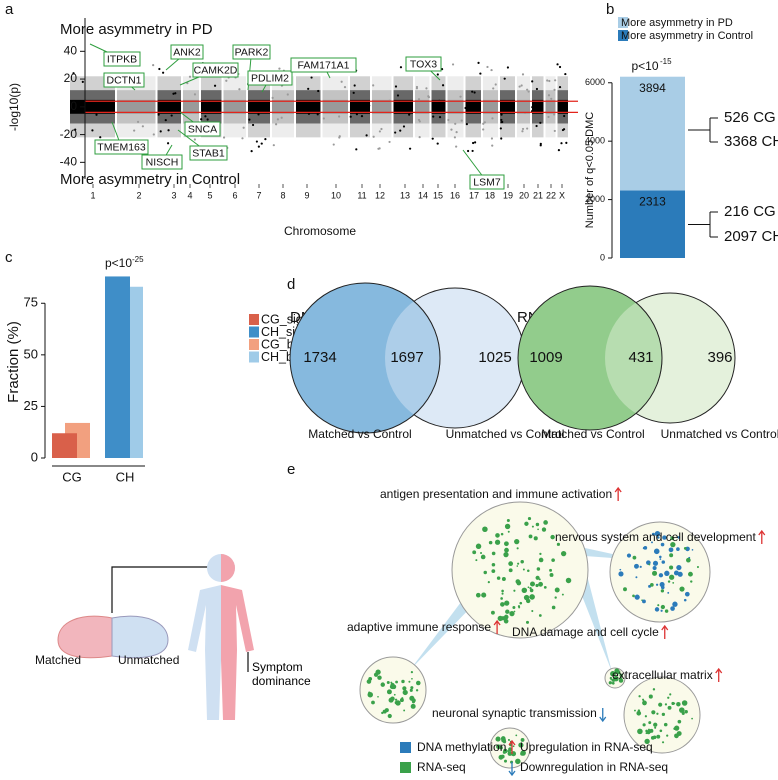  Describe the element at coordinates (634, 358) in the screenshot. I see `venn-overlap` at that location.